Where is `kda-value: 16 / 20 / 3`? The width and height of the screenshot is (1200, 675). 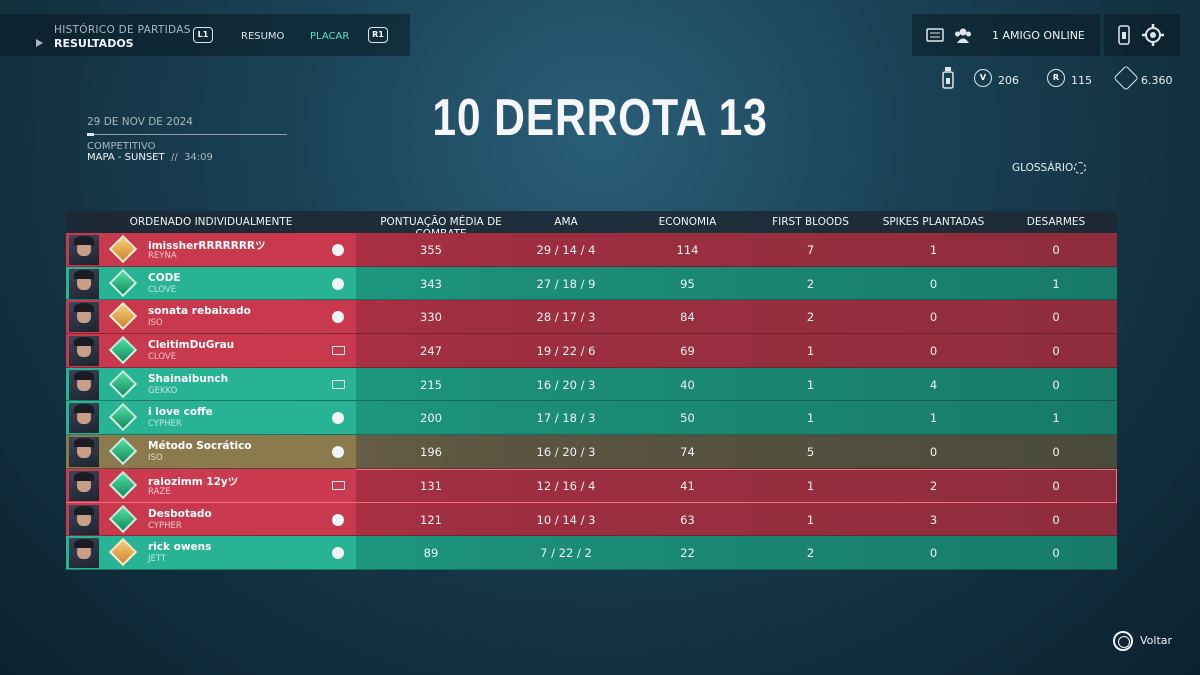 kda-value: 16 / 20 / 3 is located at coordinates (566, 452).